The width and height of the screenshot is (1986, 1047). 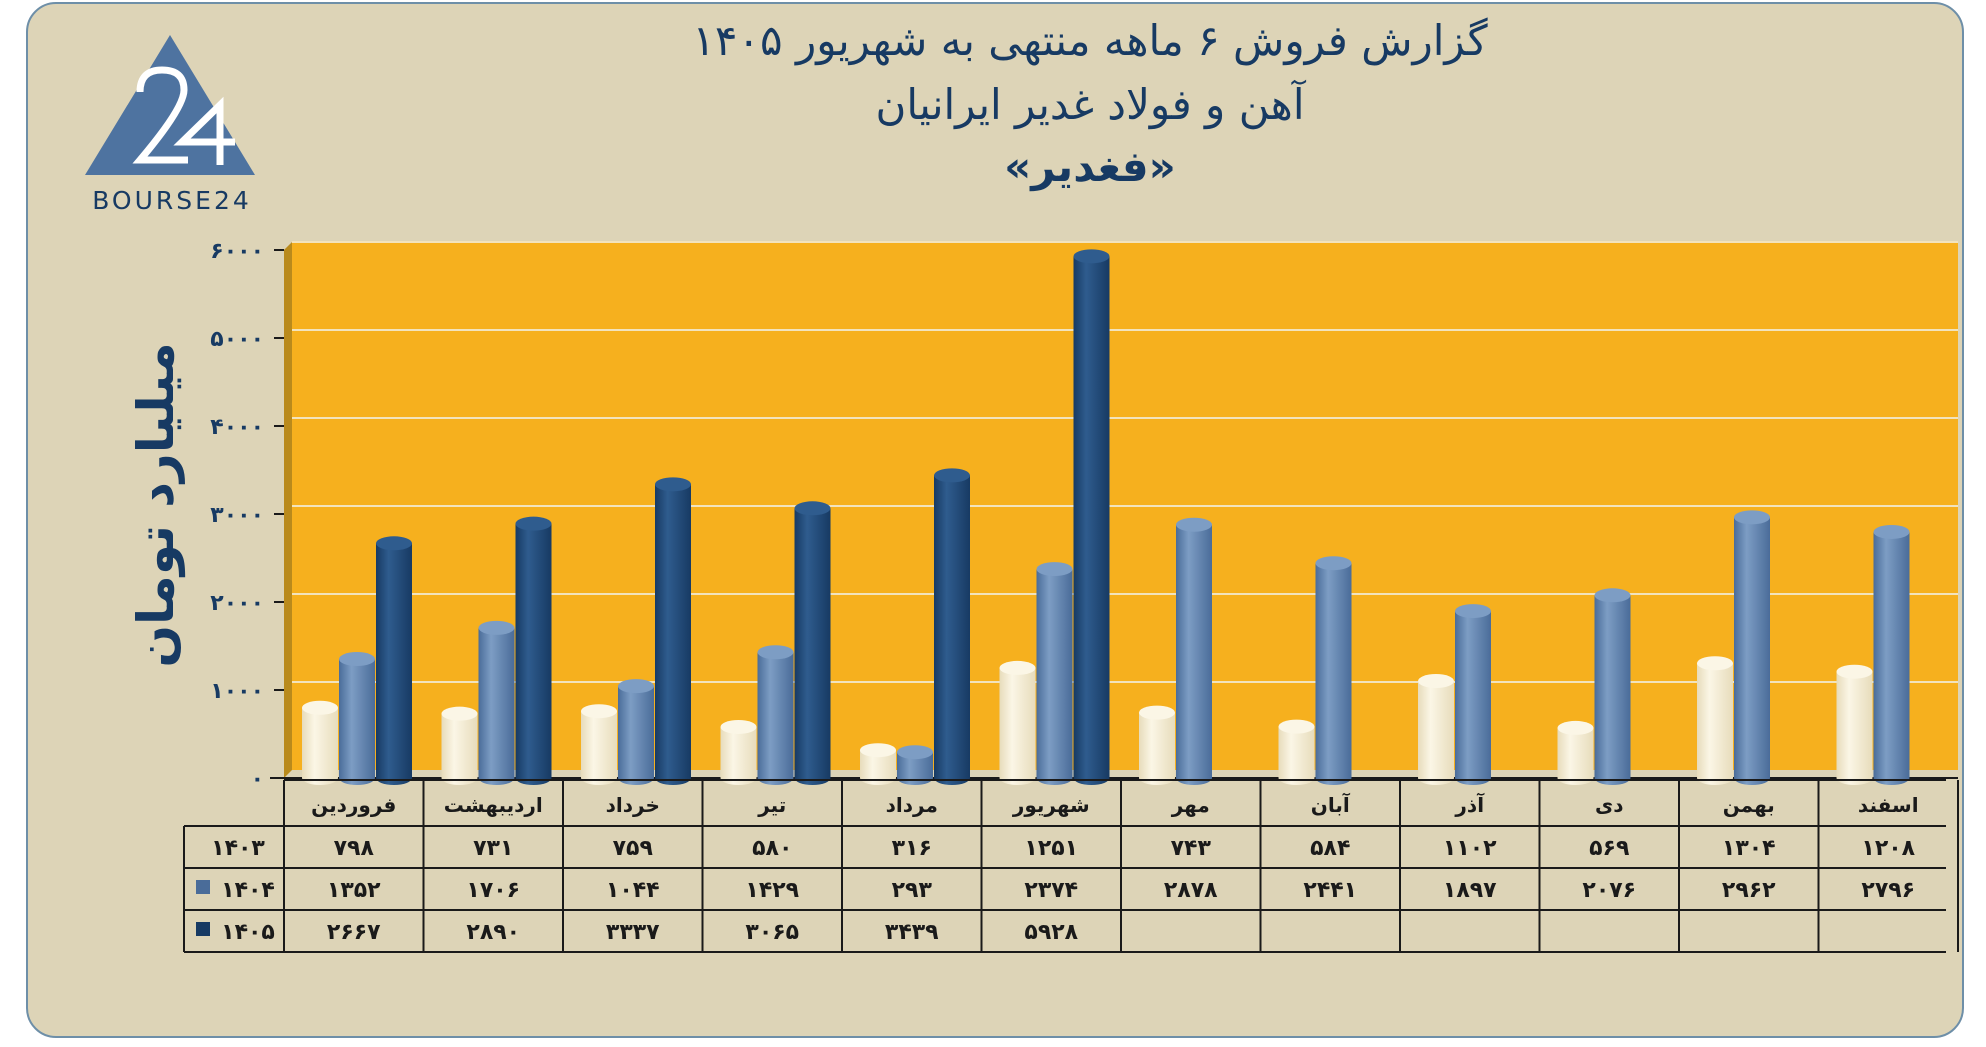 What do you see at coordinates (1749, 805) in the screenshot?
I see `x-tick-label: بهمن` at bounding box center [1749, 805].